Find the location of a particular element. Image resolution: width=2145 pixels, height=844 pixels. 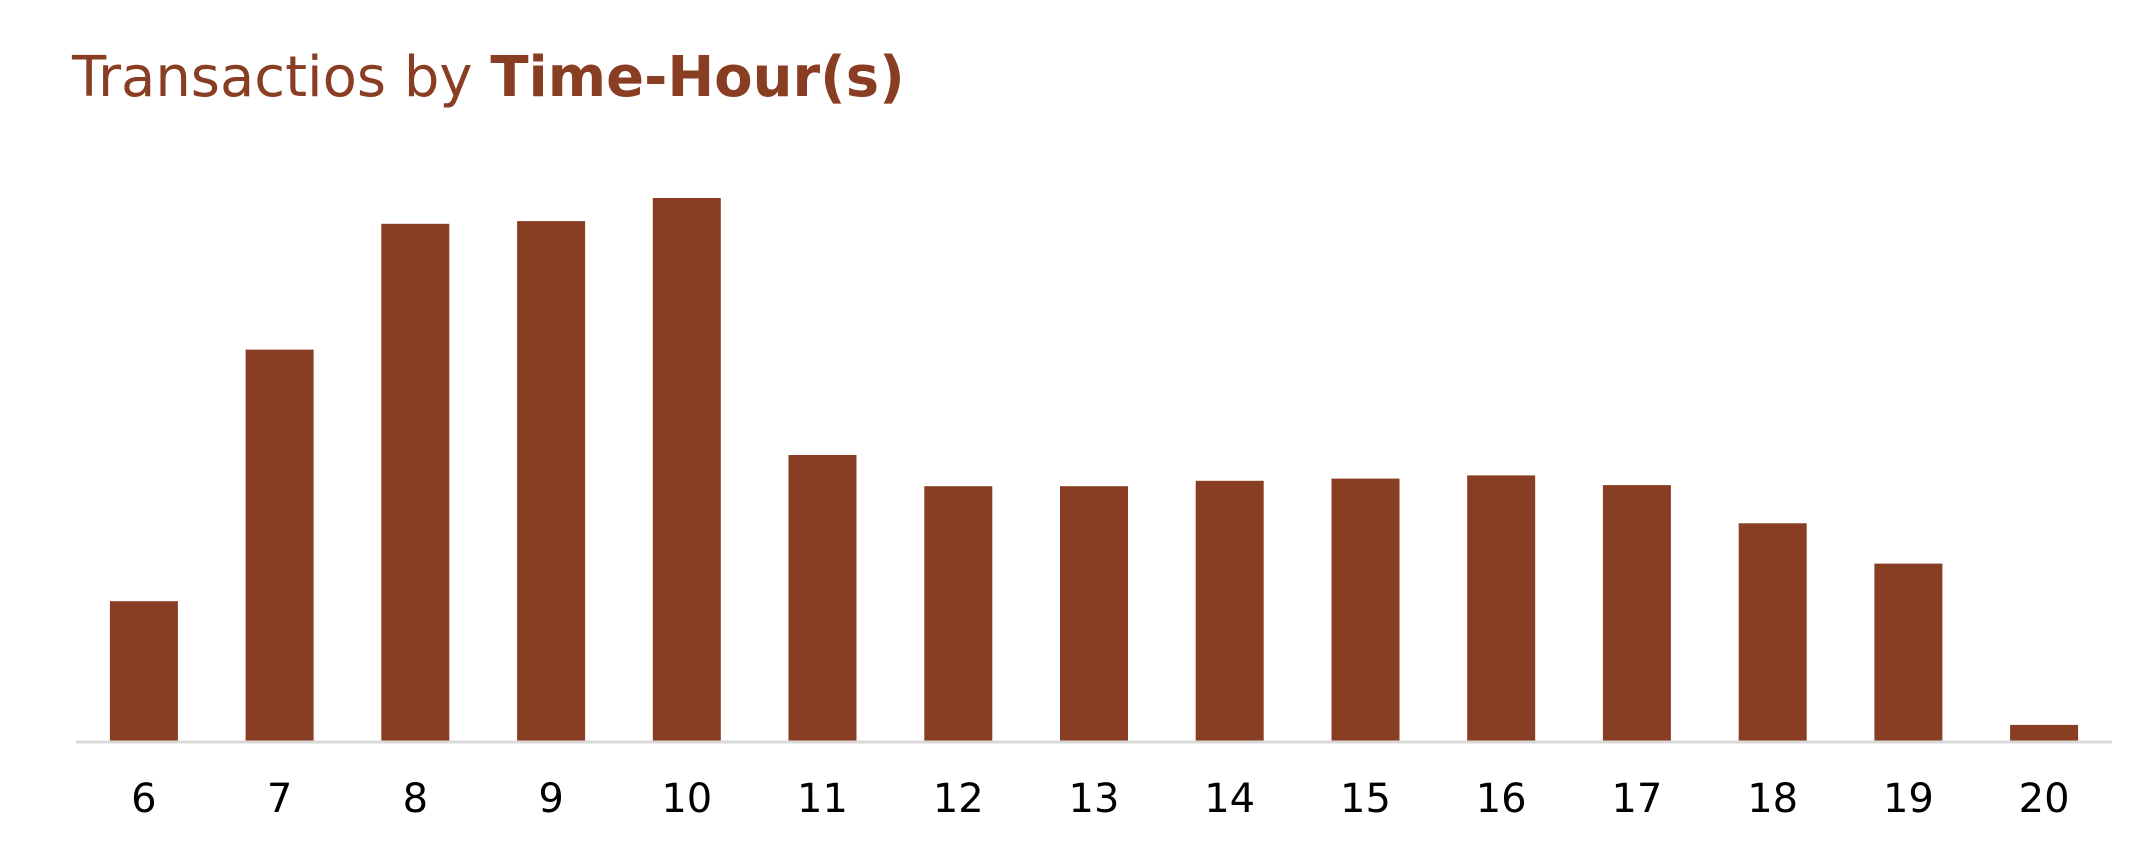

chart-title: Transactios by Time-Hour(s) is located at coordinates (488, 78).